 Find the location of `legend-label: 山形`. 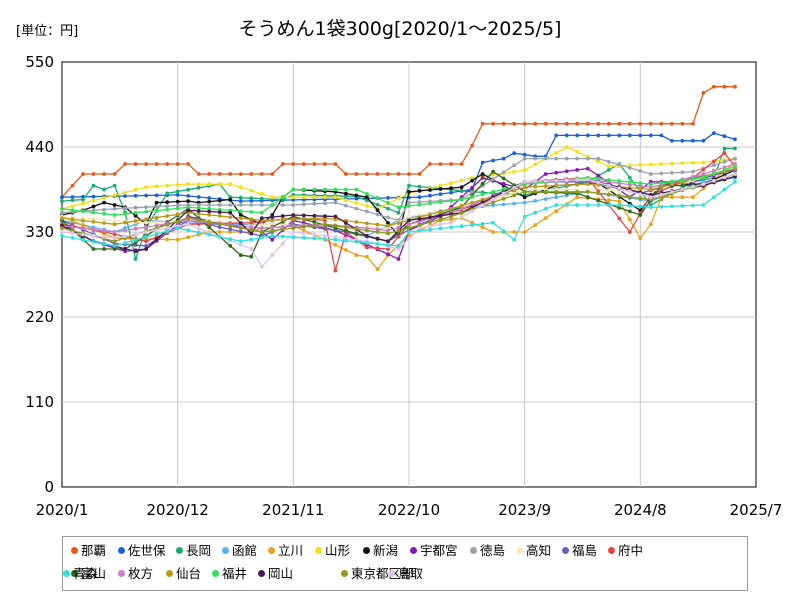

legend-label: 山形 is located at coordinates (338, 550).